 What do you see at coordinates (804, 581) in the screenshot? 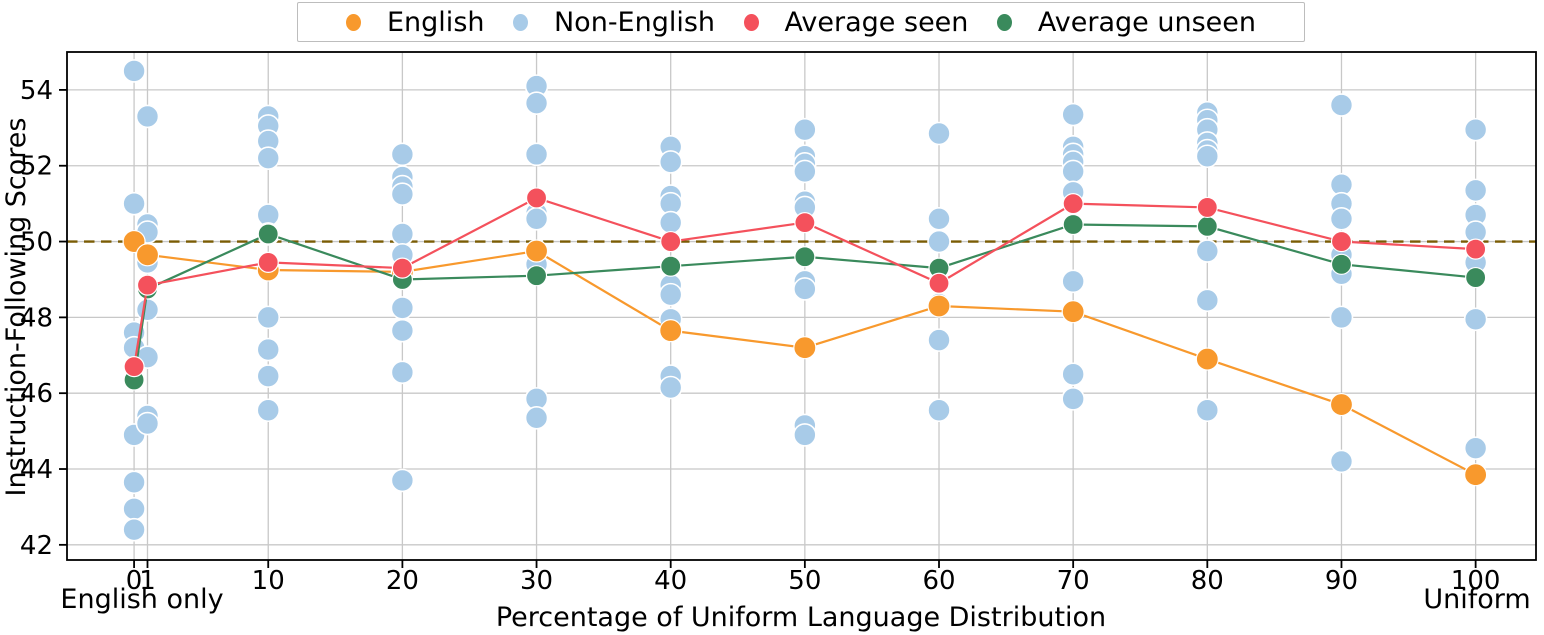
I see `x-tick-label: 50` at bounding box center [804, 581].